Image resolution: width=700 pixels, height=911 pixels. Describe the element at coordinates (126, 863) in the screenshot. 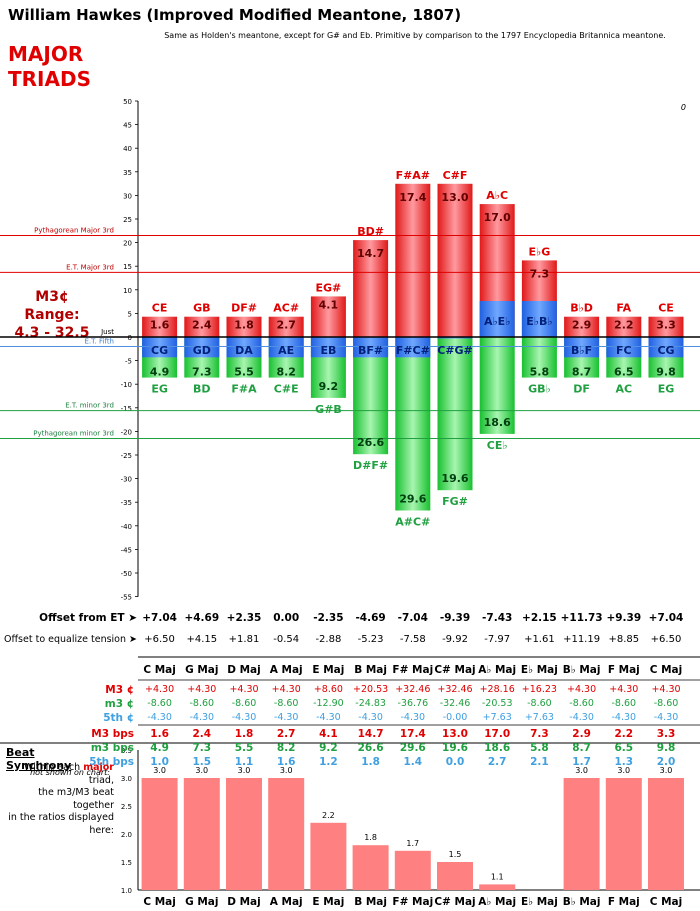

I see `beat-y-tick-label: 1.5` at that location.